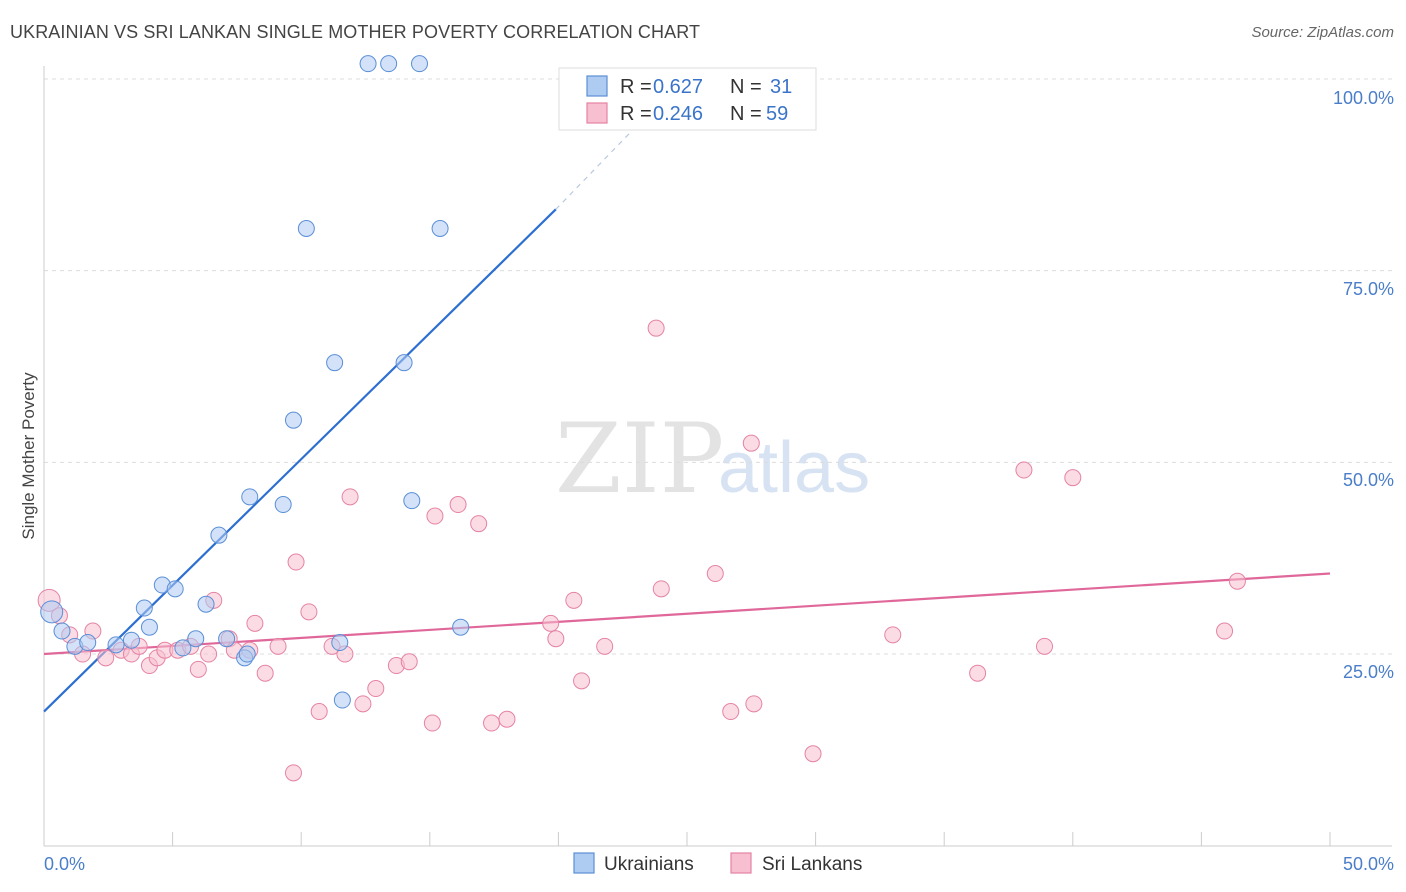 This screenshot has height=892, width=1406. I want to click on legend-n-value: 59, so click(777, 114).